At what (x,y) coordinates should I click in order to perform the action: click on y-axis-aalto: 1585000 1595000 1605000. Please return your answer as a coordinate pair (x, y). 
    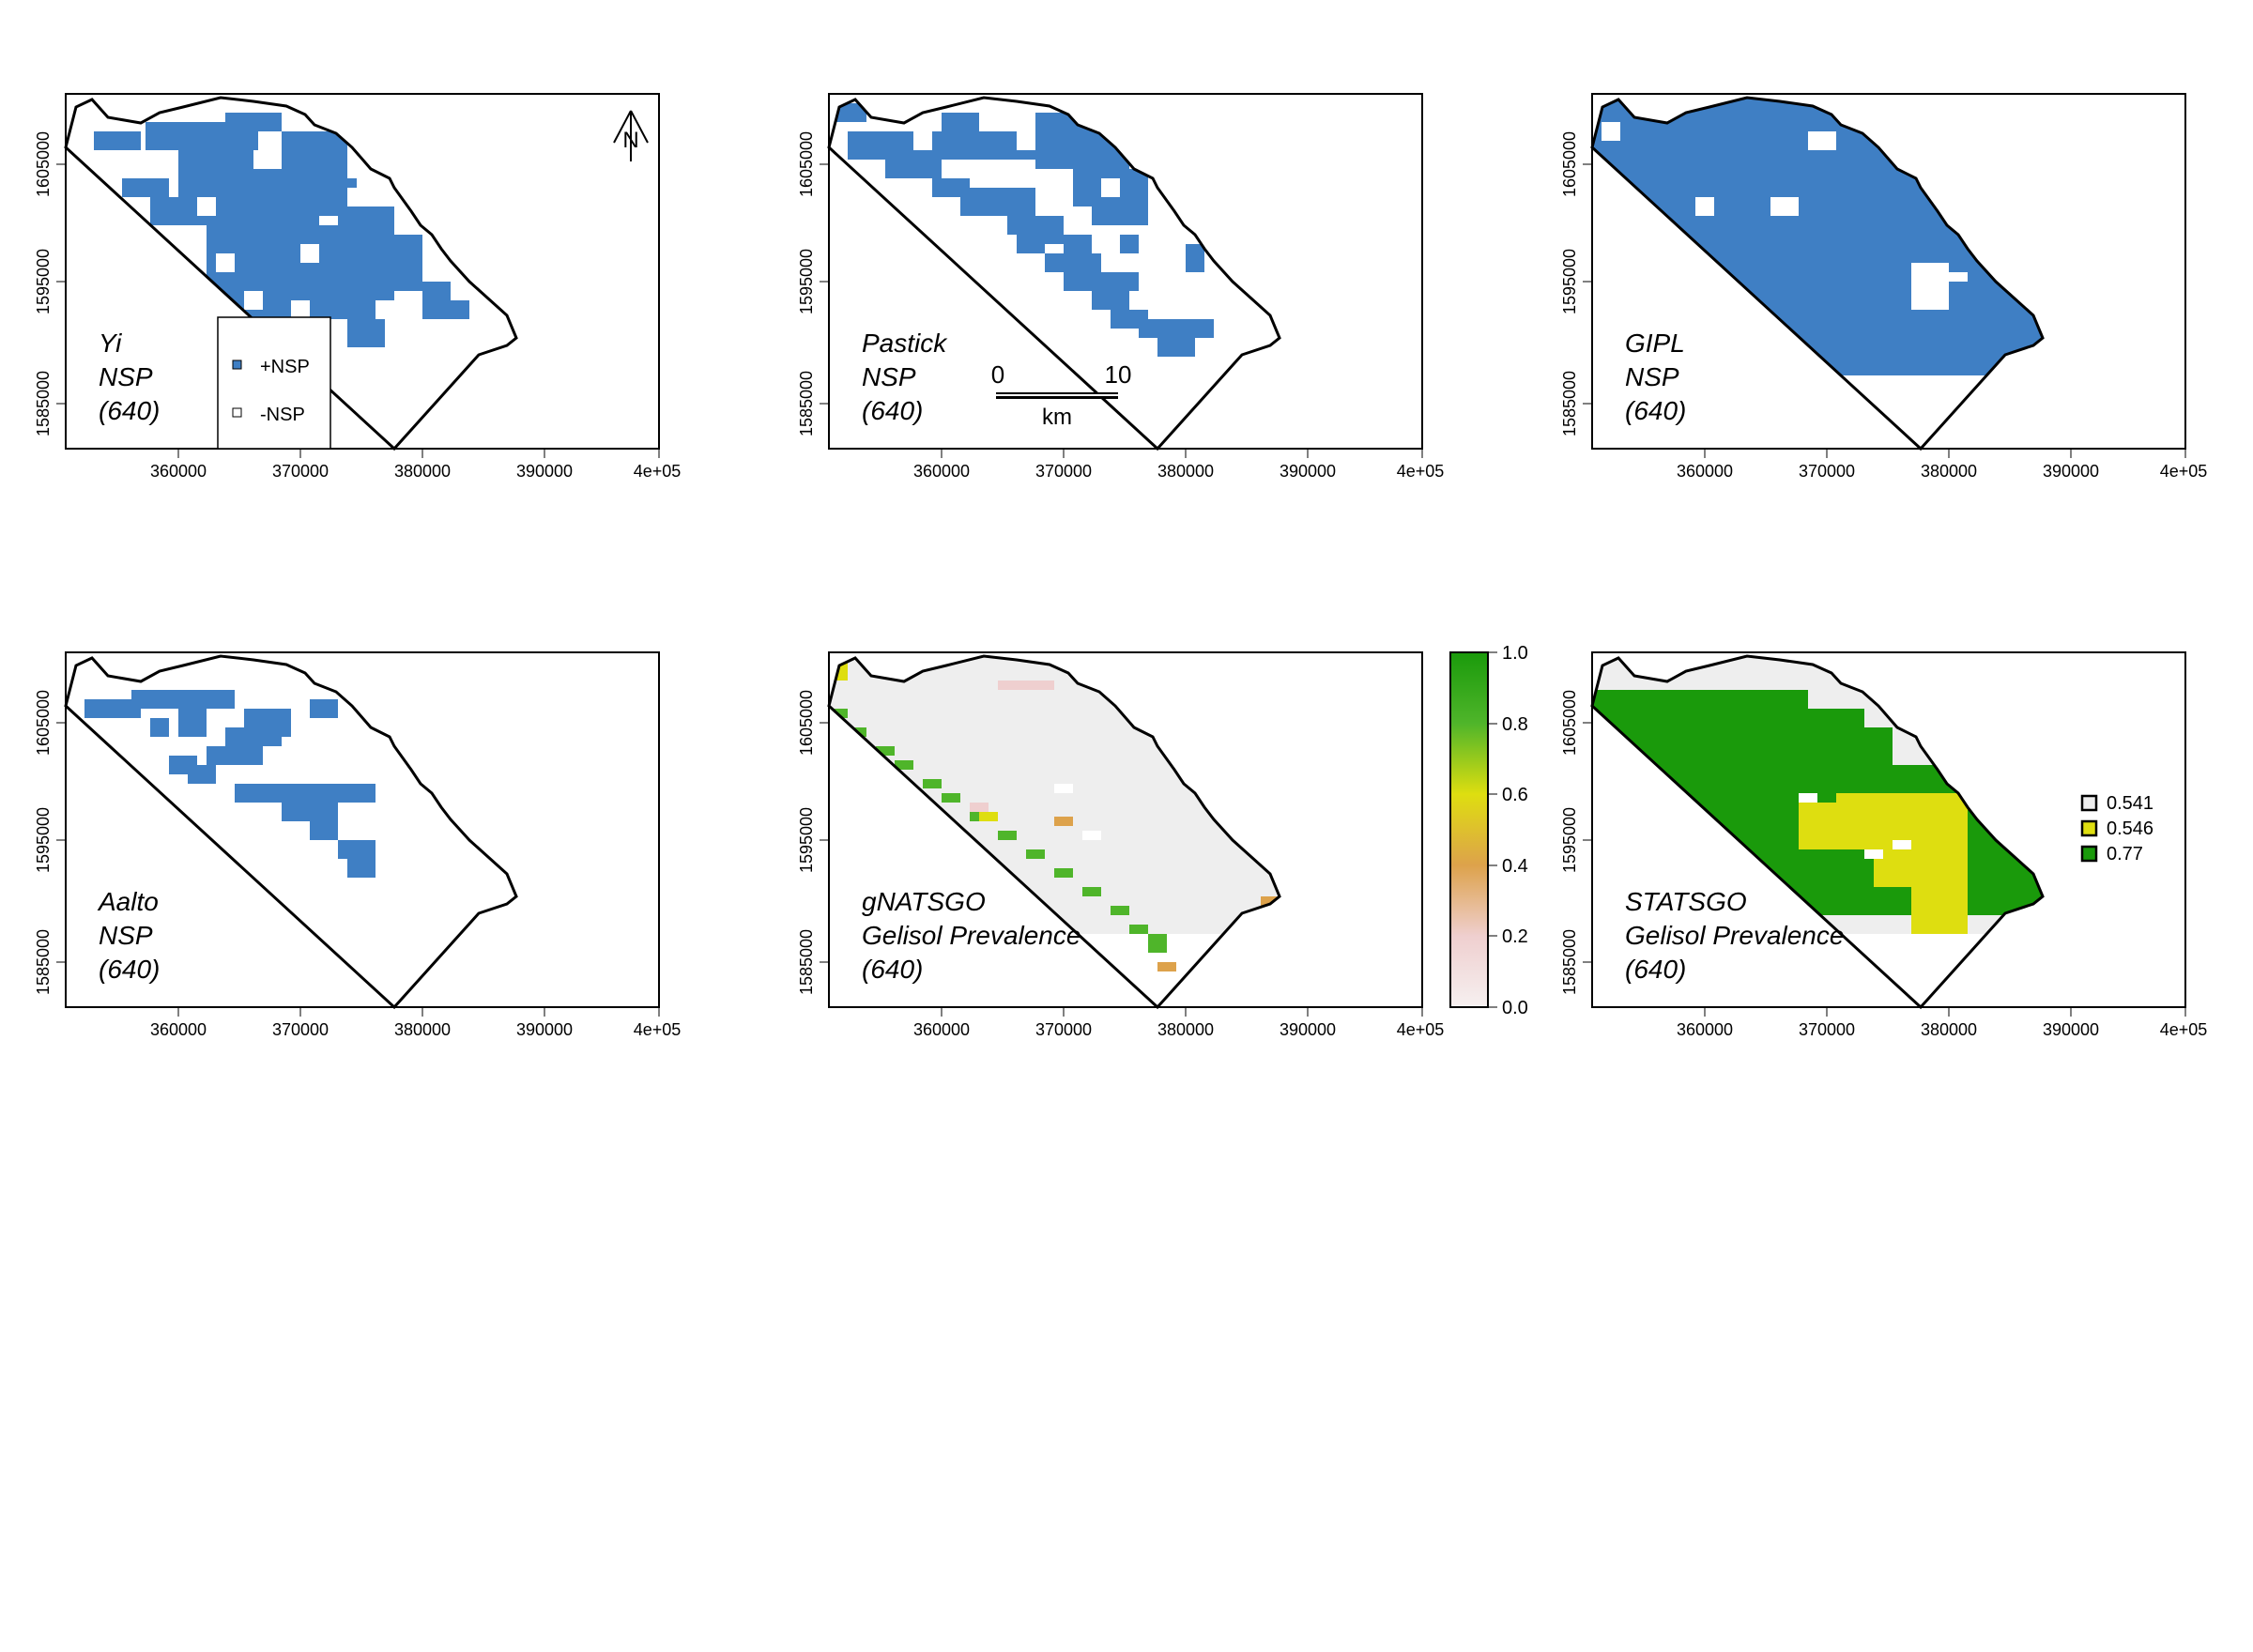
    Looking at the image, I should click on (50, 842).